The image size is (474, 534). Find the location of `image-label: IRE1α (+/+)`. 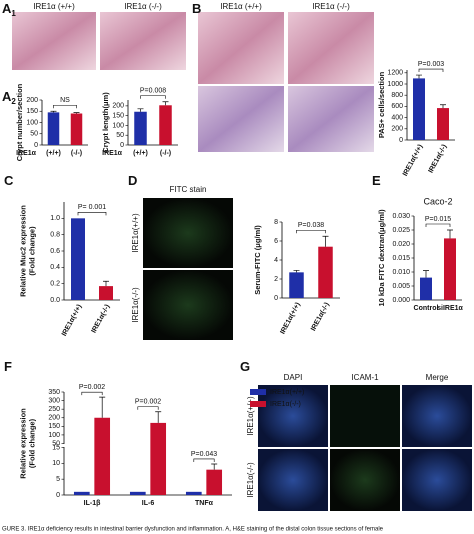

image-label: IRE1α (+/+) is located at coordinates (241, 6).